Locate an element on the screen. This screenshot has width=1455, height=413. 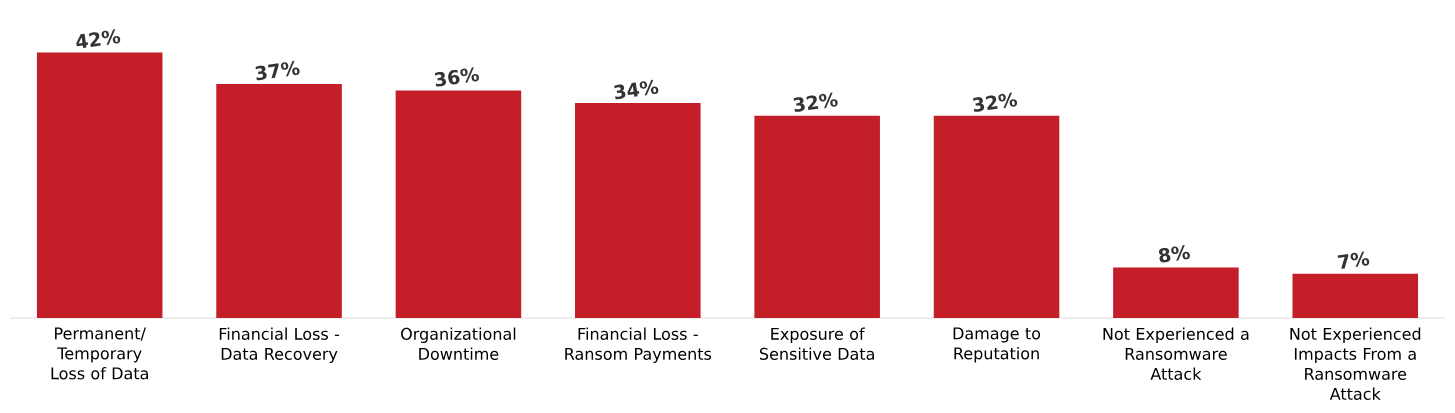
x-tick-label: Not Experienced Impacts From a Ransomware Attack is located at coordinates (1355, 363).